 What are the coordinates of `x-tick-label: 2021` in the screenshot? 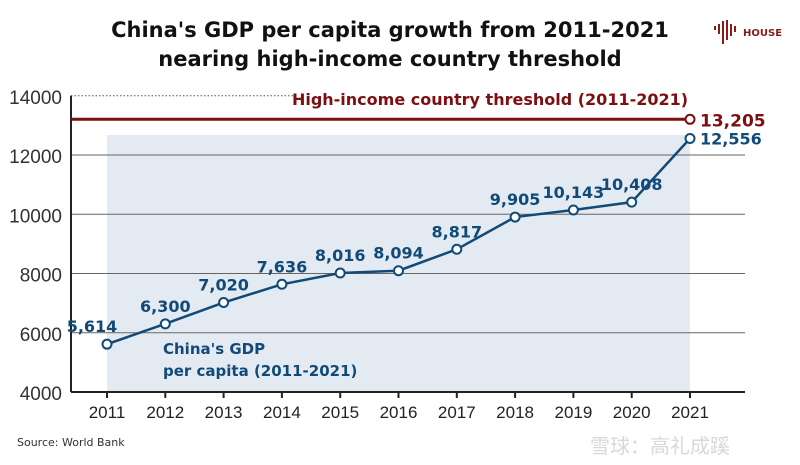 It's located at (690, 412).